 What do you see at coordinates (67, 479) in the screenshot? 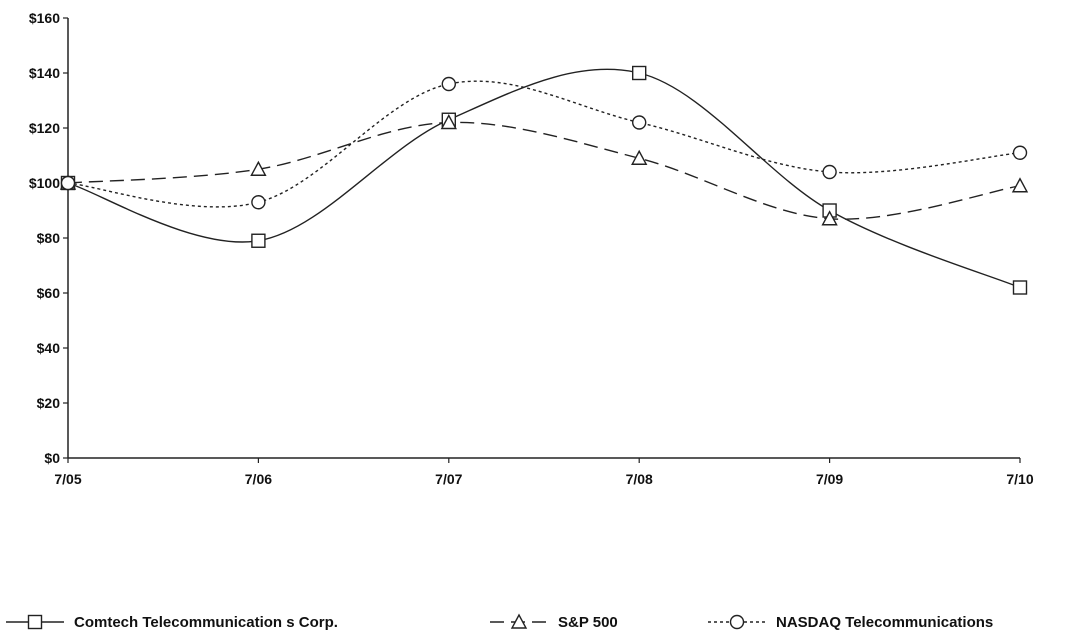
I see `x-tick-label: 7/05` at bounding box center [67, 479].